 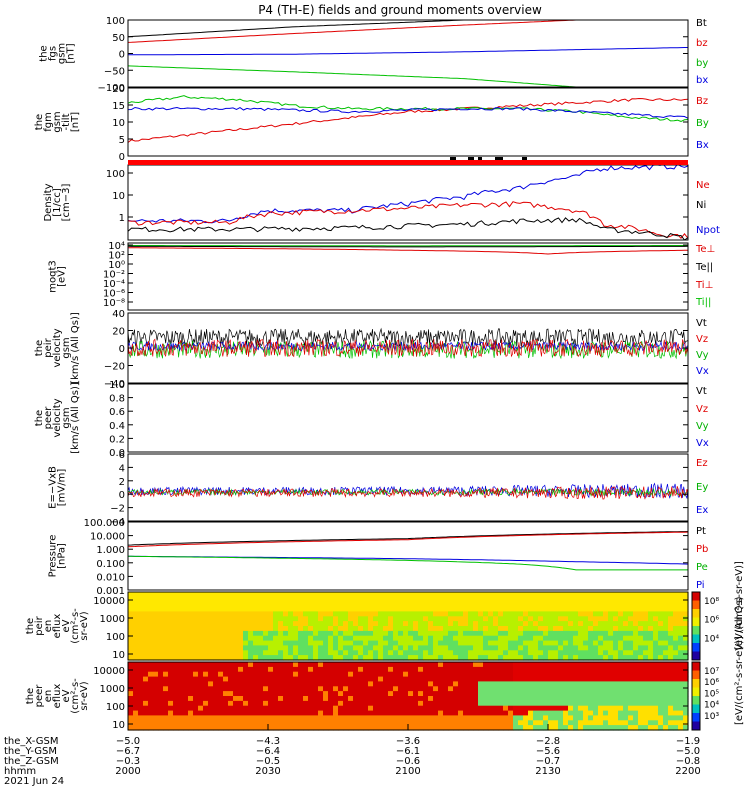 I want to click on legend-Pi: Pi, so click(x=700, y=585).